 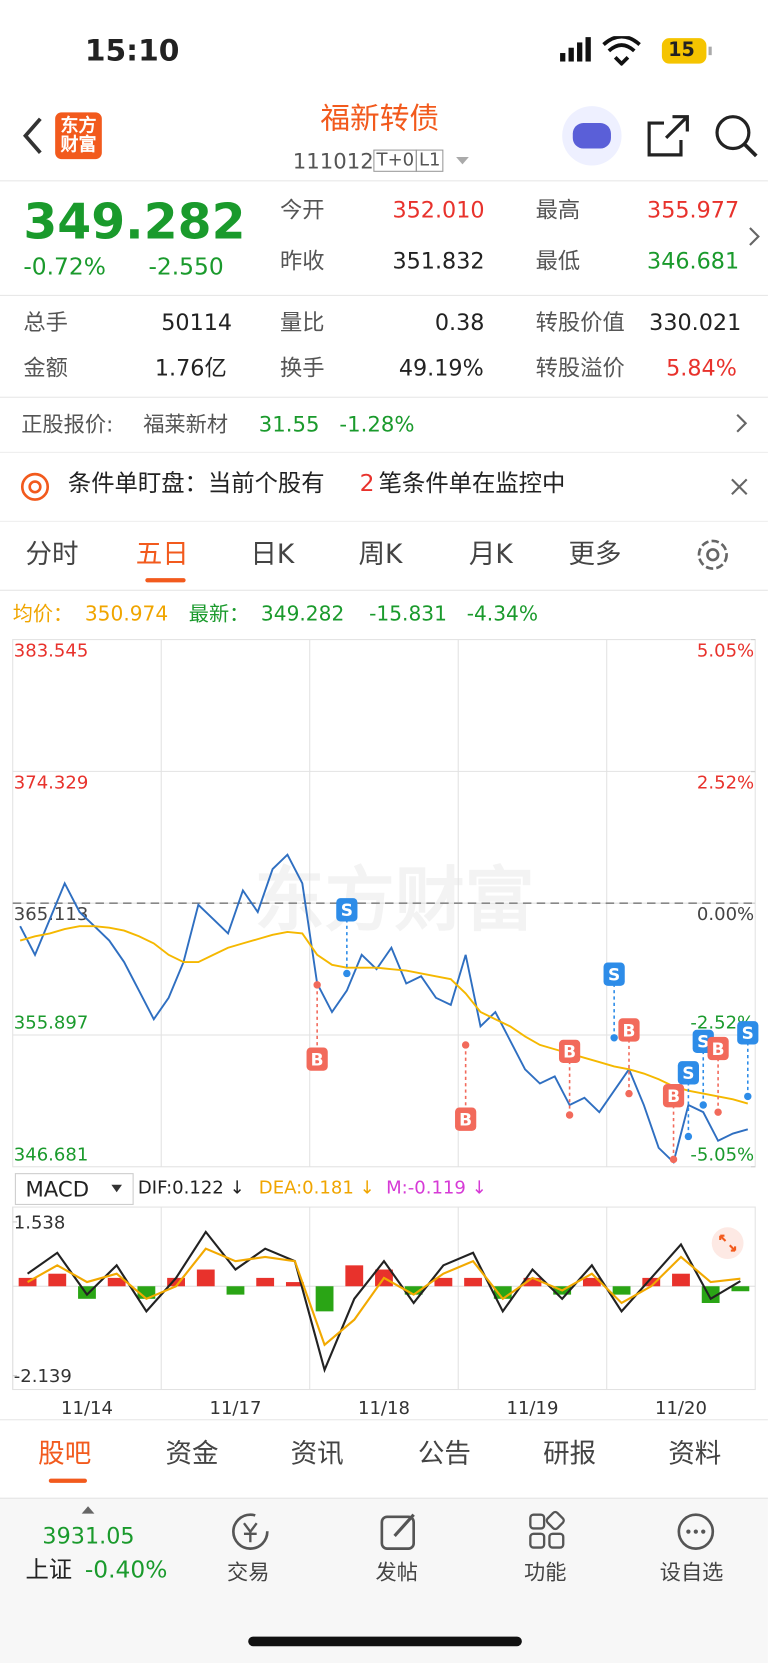 I want to click on price-line, so click(x=384, y=1015).